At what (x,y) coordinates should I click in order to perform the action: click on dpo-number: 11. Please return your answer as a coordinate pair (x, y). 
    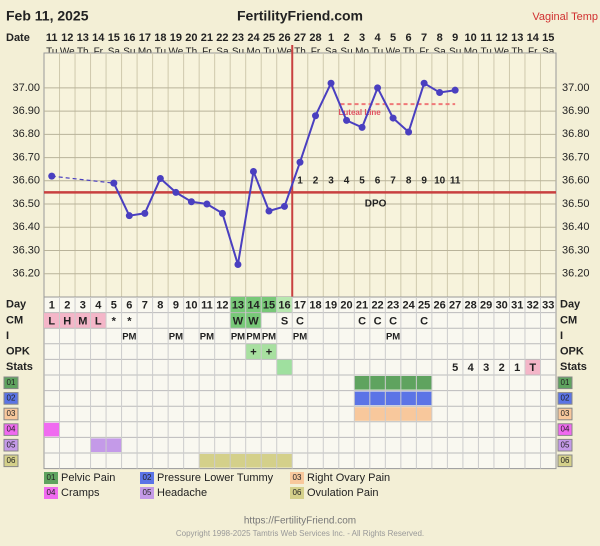
    Looking at the image, I should click on (455, 180).